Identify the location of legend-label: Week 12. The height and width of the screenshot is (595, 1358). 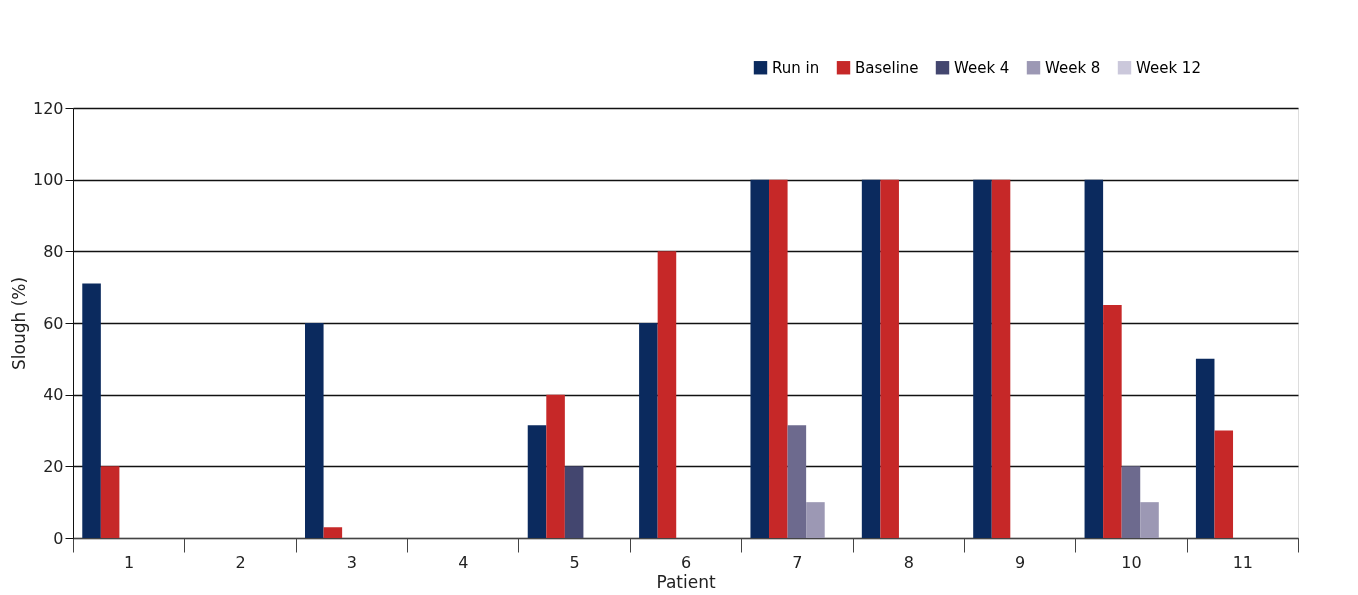
(1168, 67).